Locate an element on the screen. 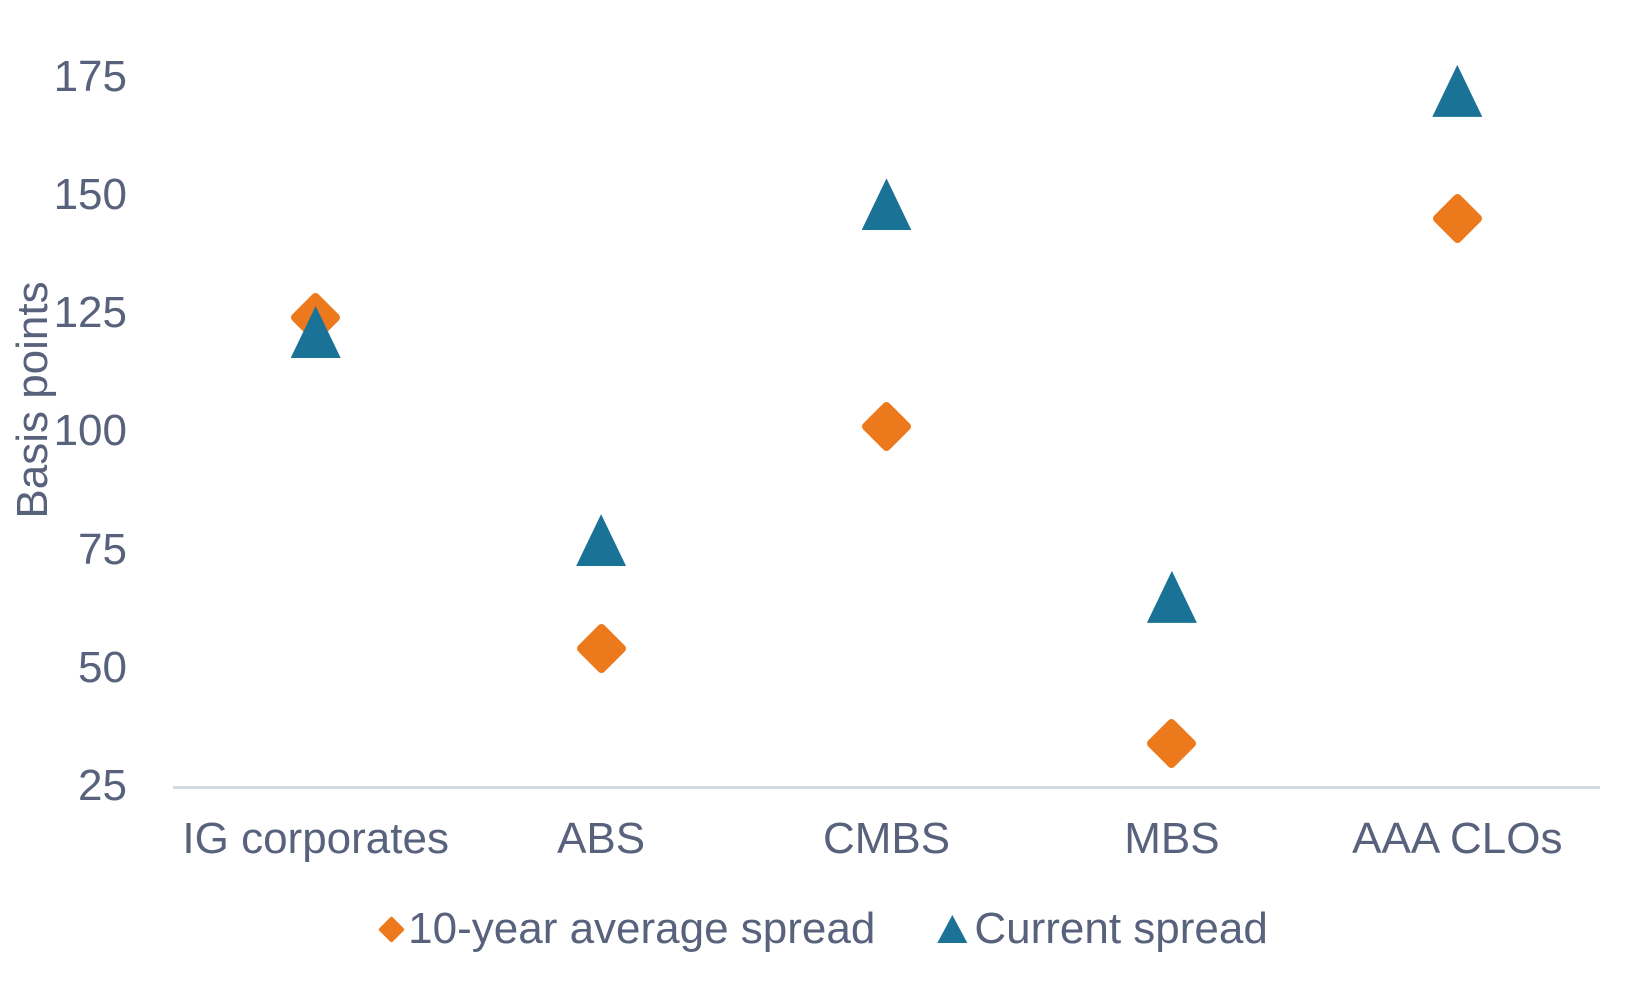 Image resolution: width=1650 pixels, height=990 pixels. legend-item-current-spread: Current spread is located at coordinates (1102, 929).